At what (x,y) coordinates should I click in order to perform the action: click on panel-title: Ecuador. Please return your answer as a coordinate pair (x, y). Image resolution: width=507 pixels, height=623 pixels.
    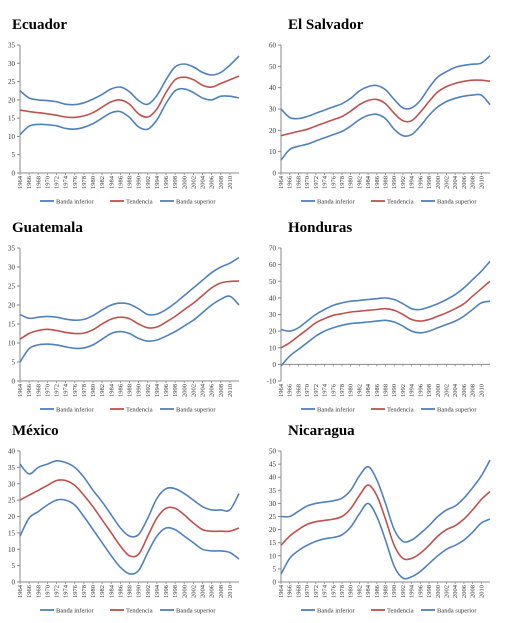
    Looking at the image, I should click on (39, 25).